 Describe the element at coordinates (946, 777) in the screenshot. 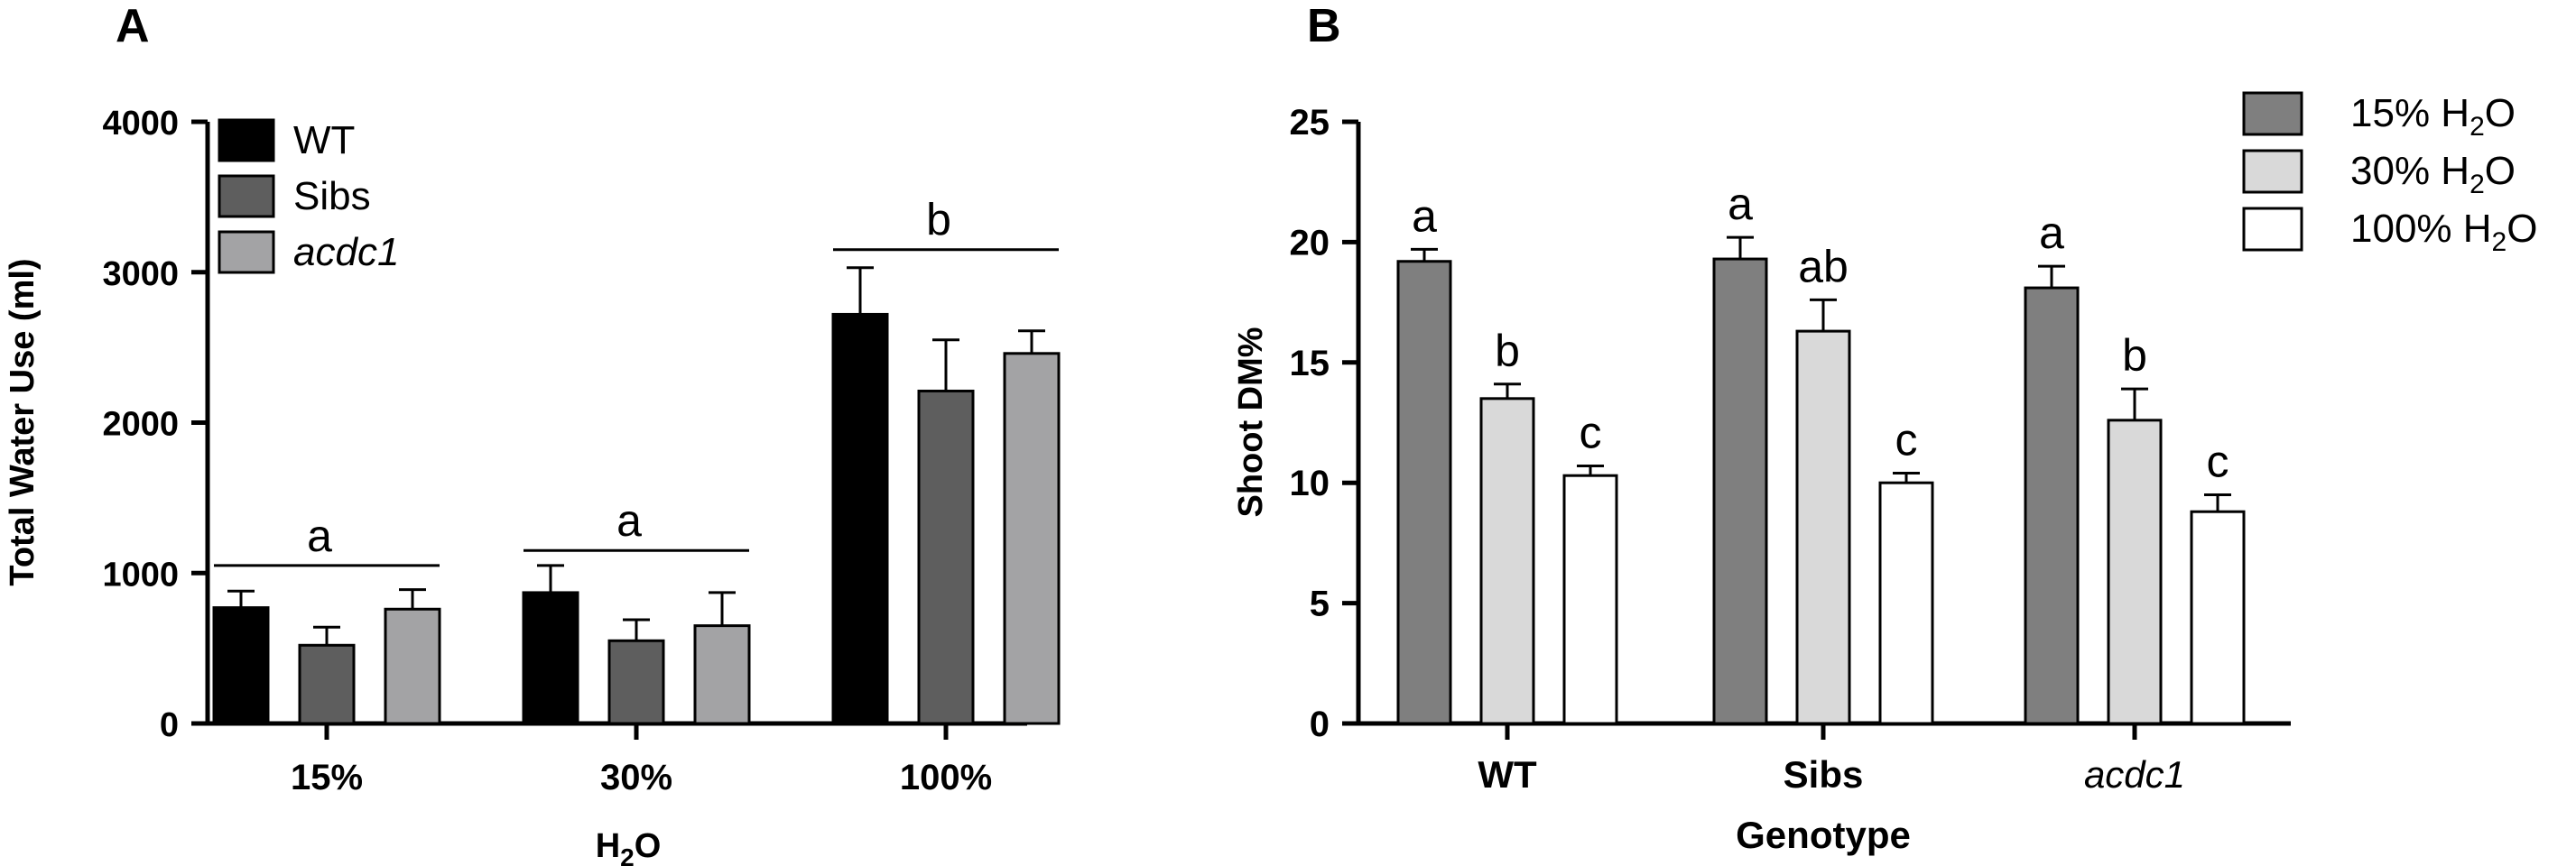

I see `a-x-tick-label: 100%` at that location.